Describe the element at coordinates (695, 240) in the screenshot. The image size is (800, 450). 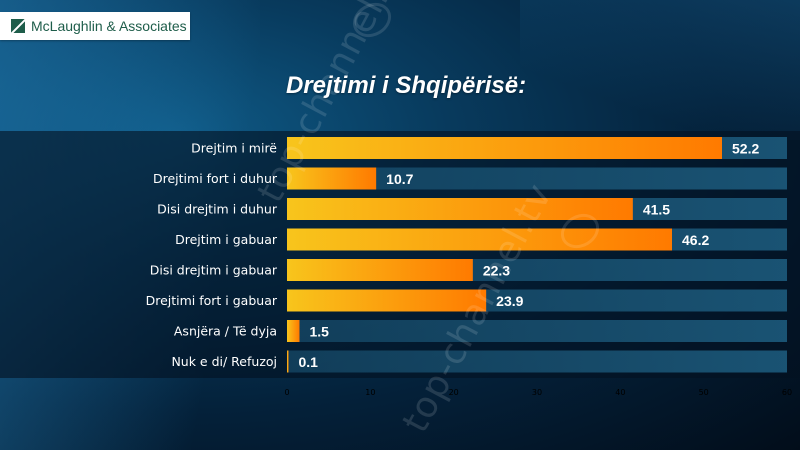
I see `bar-value-label: 46.2` at that location.